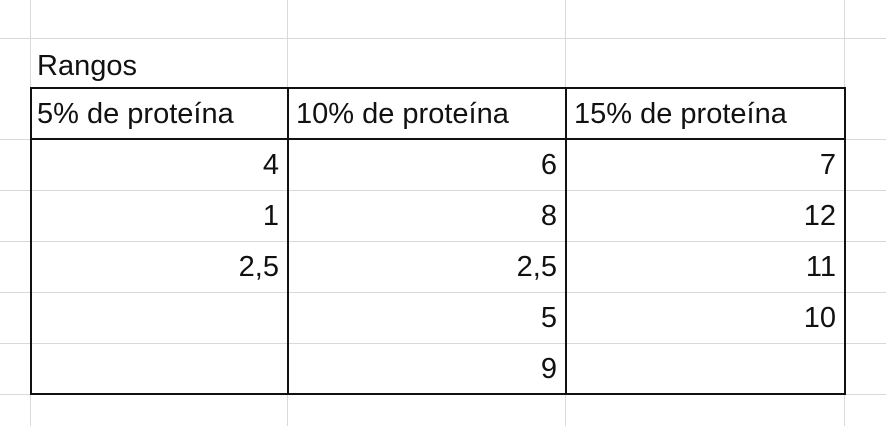  I want to click on table-cell: 7, so click(827, 164).